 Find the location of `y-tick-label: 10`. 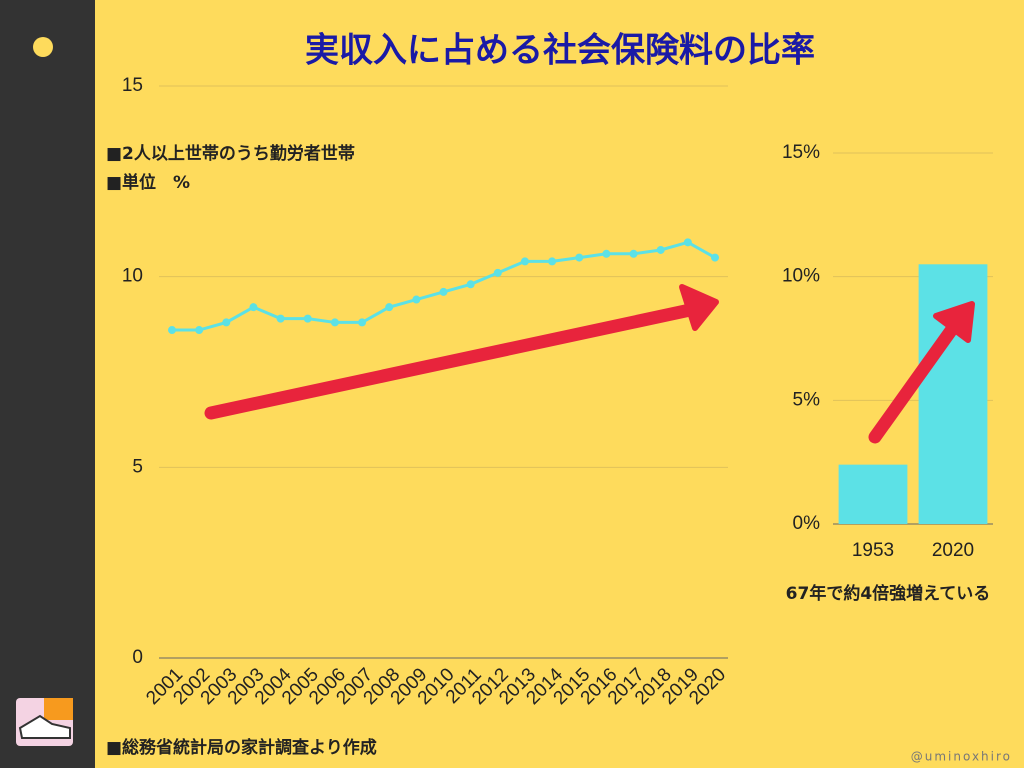

y-tick-label: 10 is located at coordinates (132, 276).